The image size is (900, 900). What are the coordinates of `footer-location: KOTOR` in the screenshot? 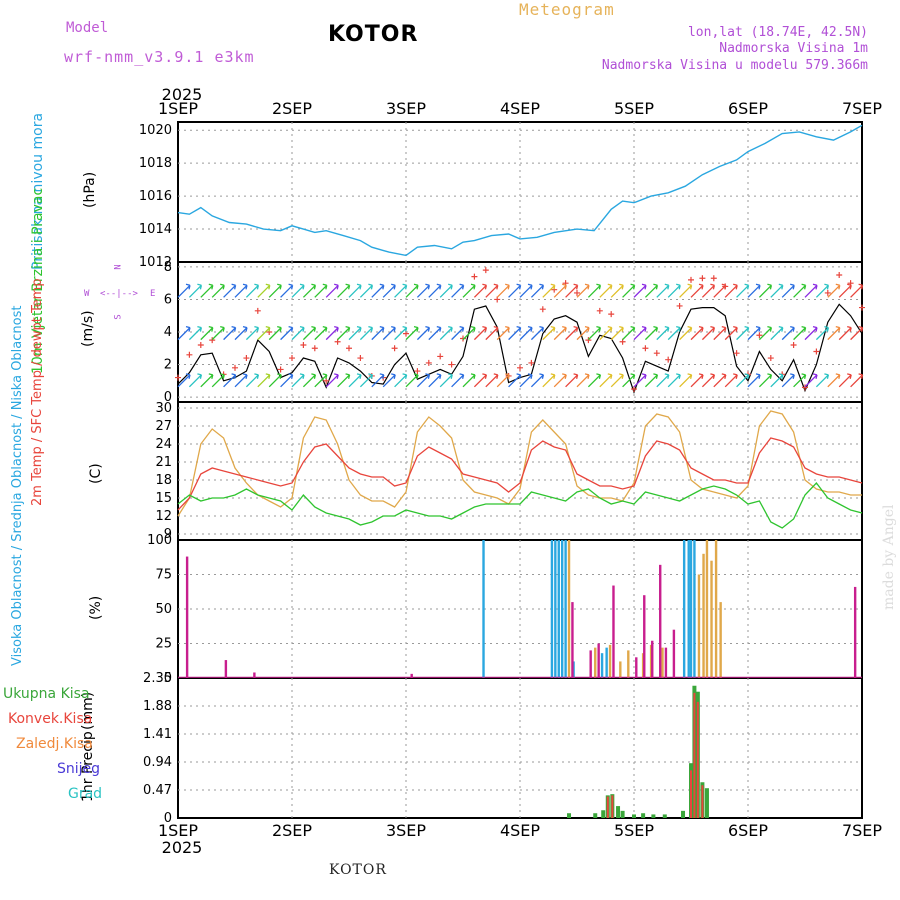 It's located at (358, 870).